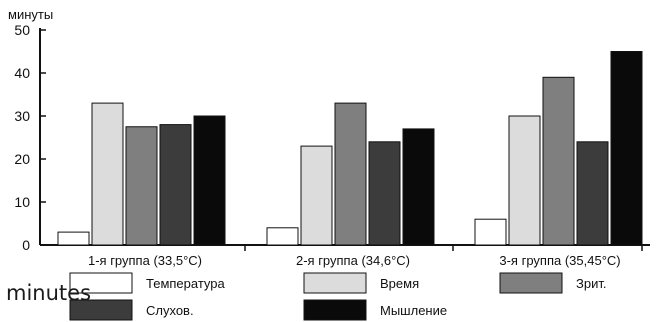  I want to click on y-axis-label: минуты, so click(30, 14).